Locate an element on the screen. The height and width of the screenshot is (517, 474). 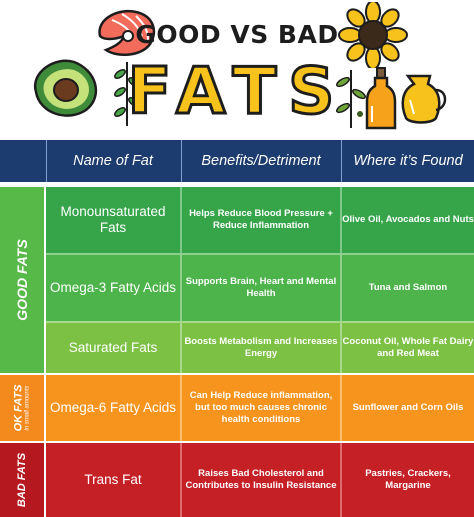
group-label-bad: BAD FATS is located at coordinates (22, 480).